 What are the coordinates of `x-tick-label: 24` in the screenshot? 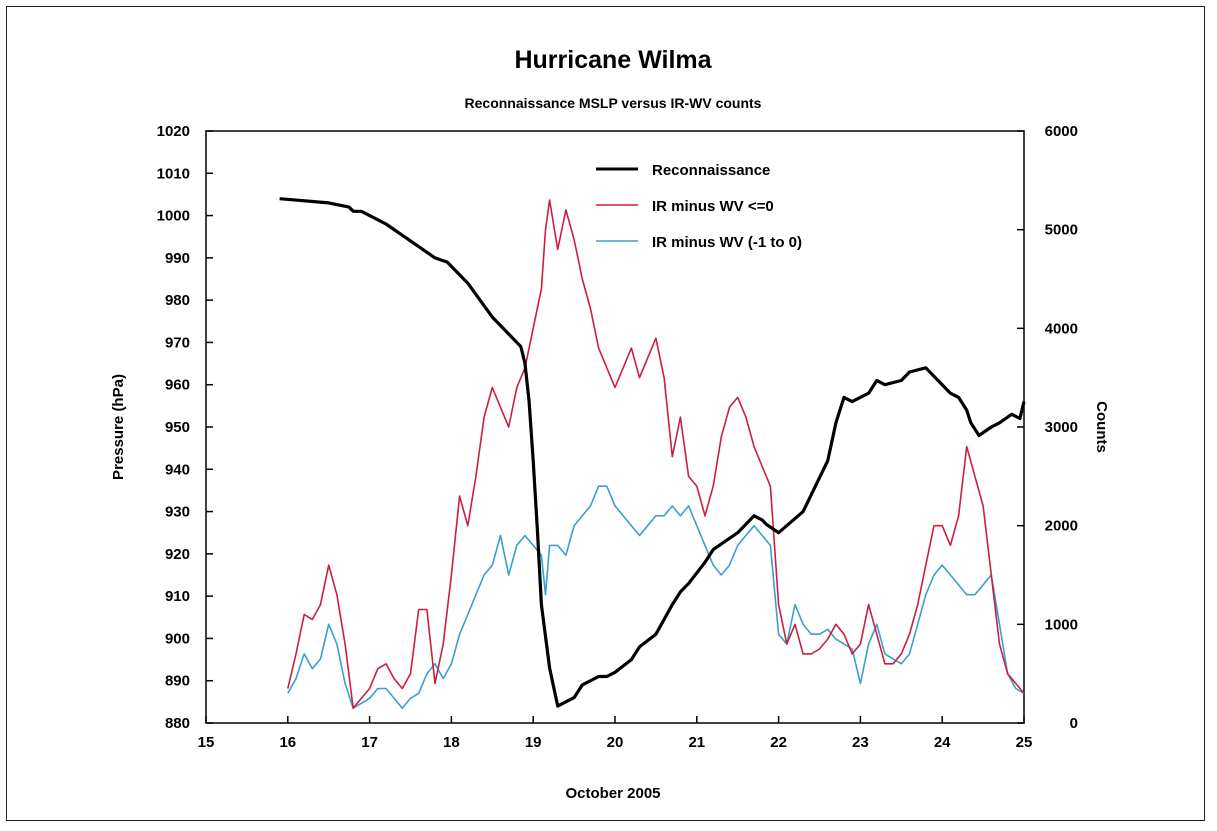 It's located at (942, 742).